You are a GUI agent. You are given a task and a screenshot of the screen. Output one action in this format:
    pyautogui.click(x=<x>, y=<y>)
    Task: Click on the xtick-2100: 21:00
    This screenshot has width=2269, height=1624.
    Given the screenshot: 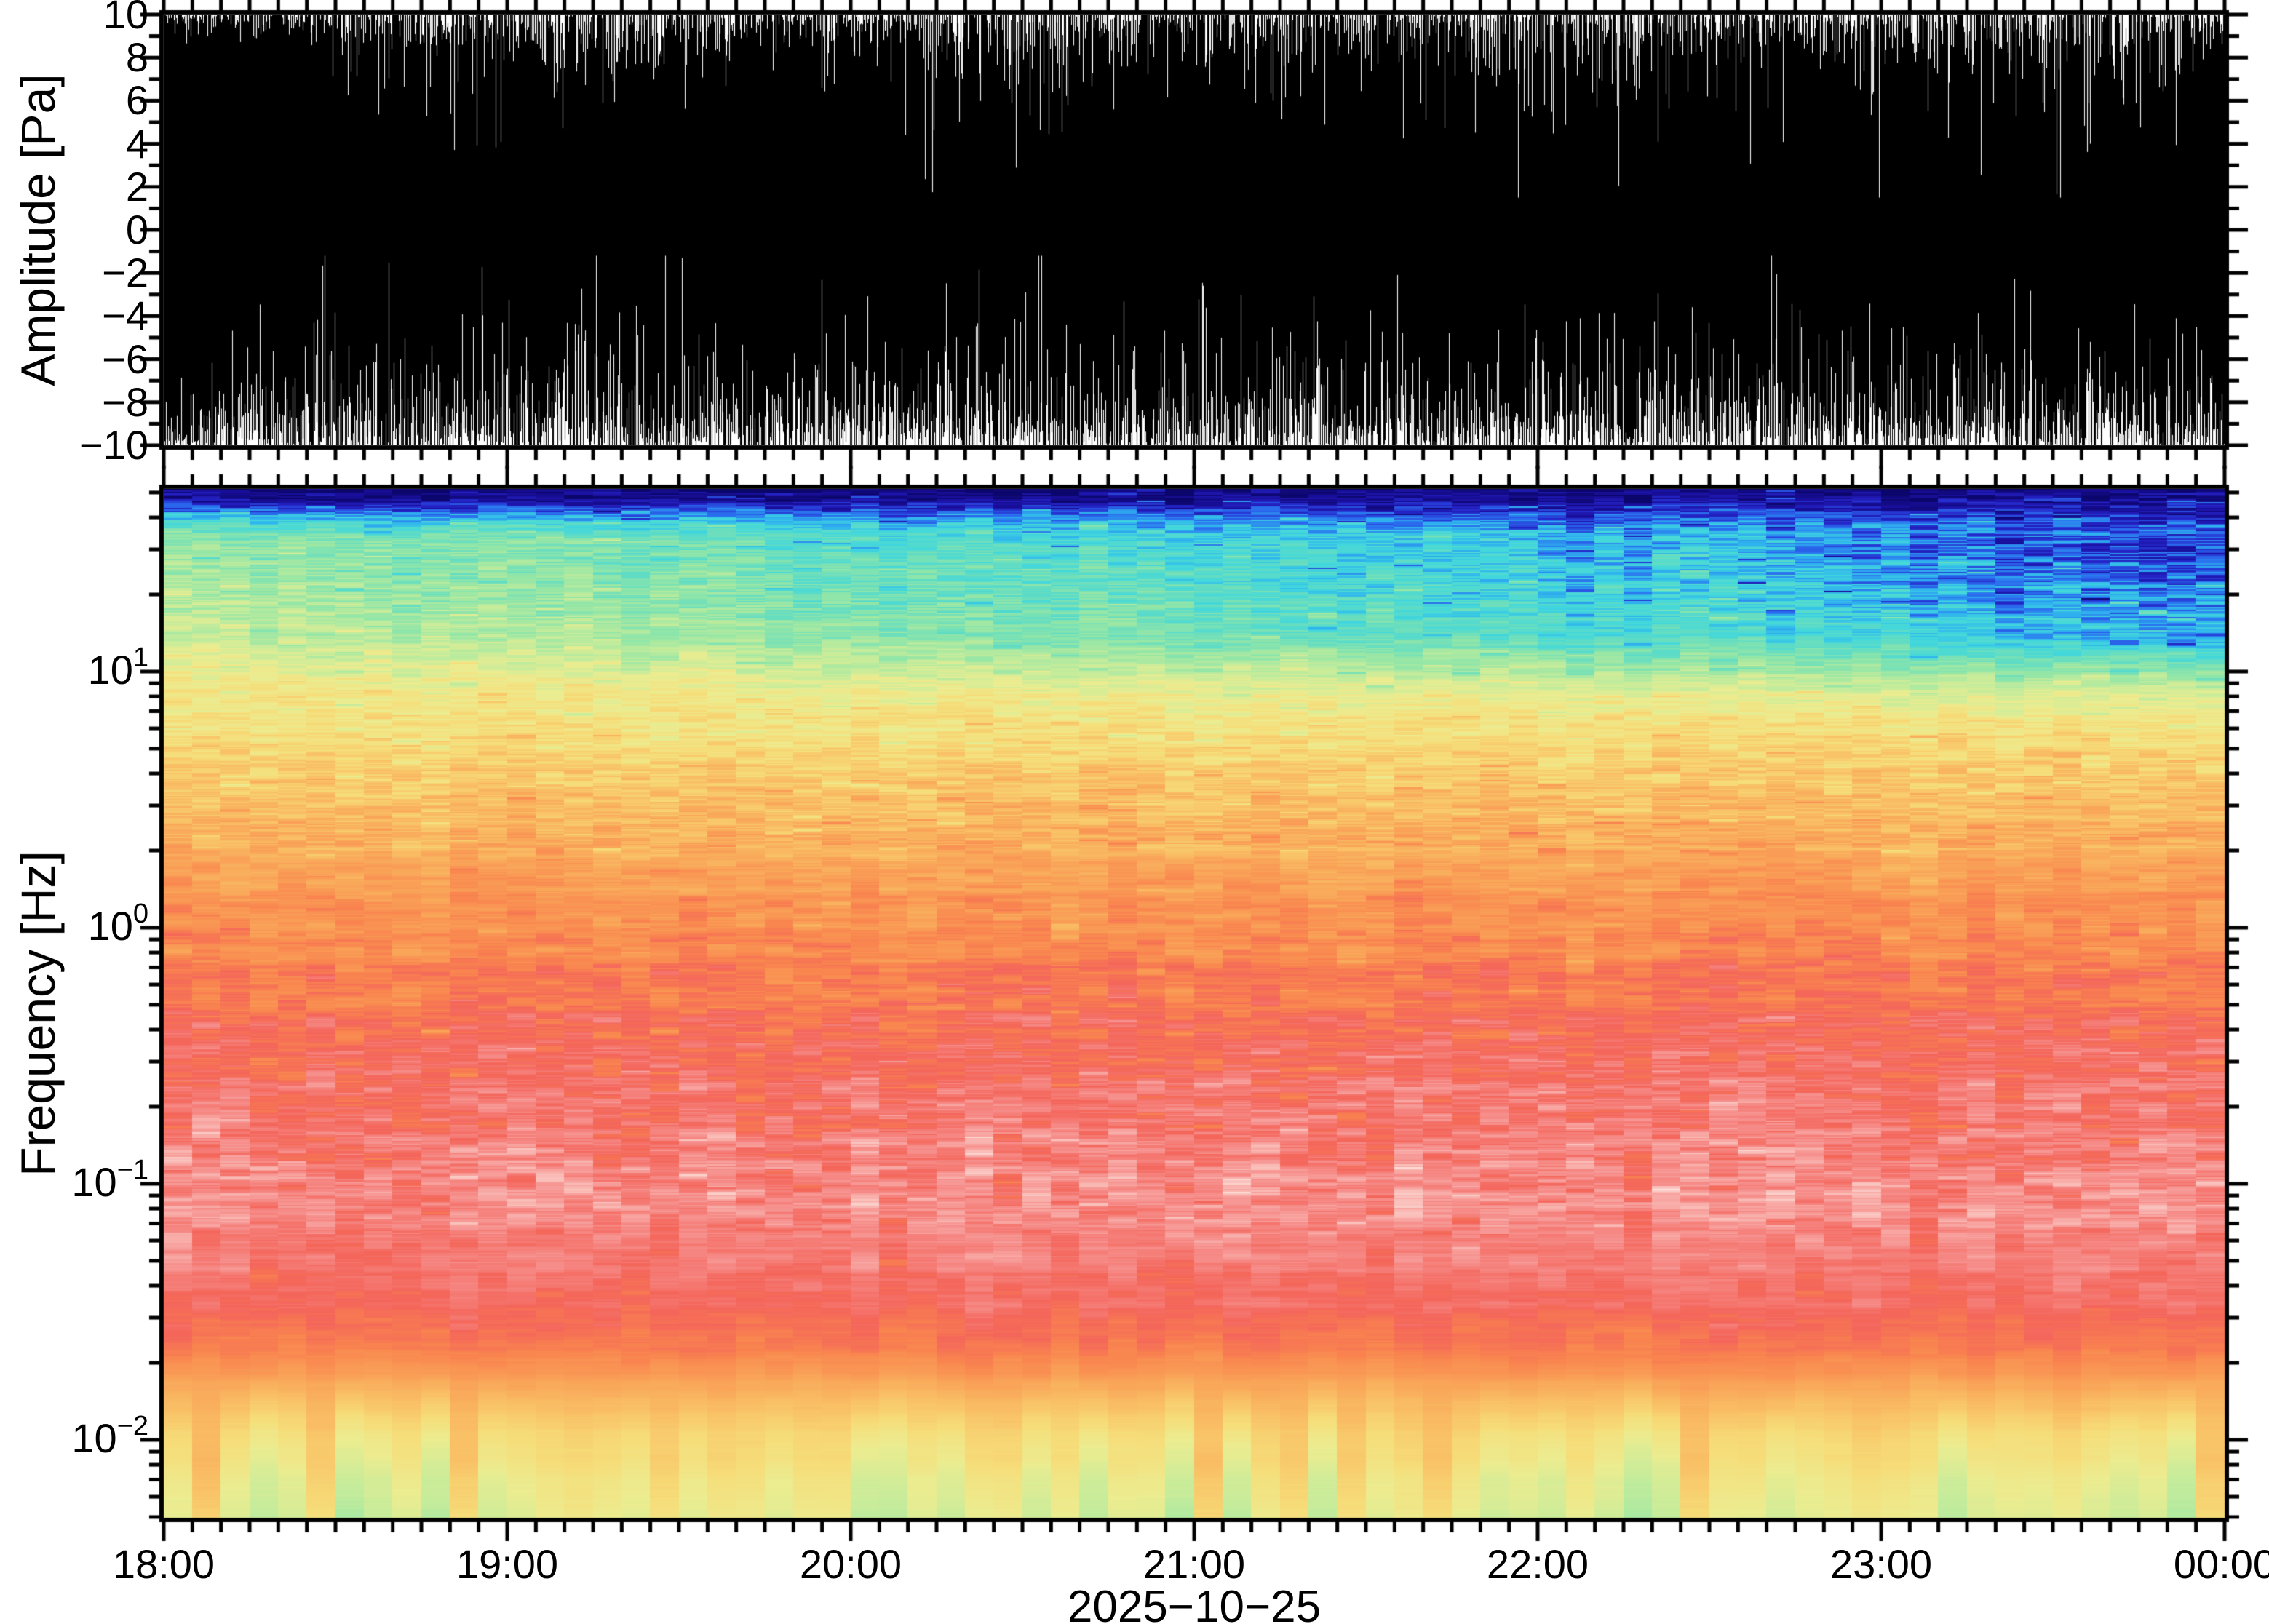 What is the action you would take?
    pyautogui.click(x=1194, y=1564)
    